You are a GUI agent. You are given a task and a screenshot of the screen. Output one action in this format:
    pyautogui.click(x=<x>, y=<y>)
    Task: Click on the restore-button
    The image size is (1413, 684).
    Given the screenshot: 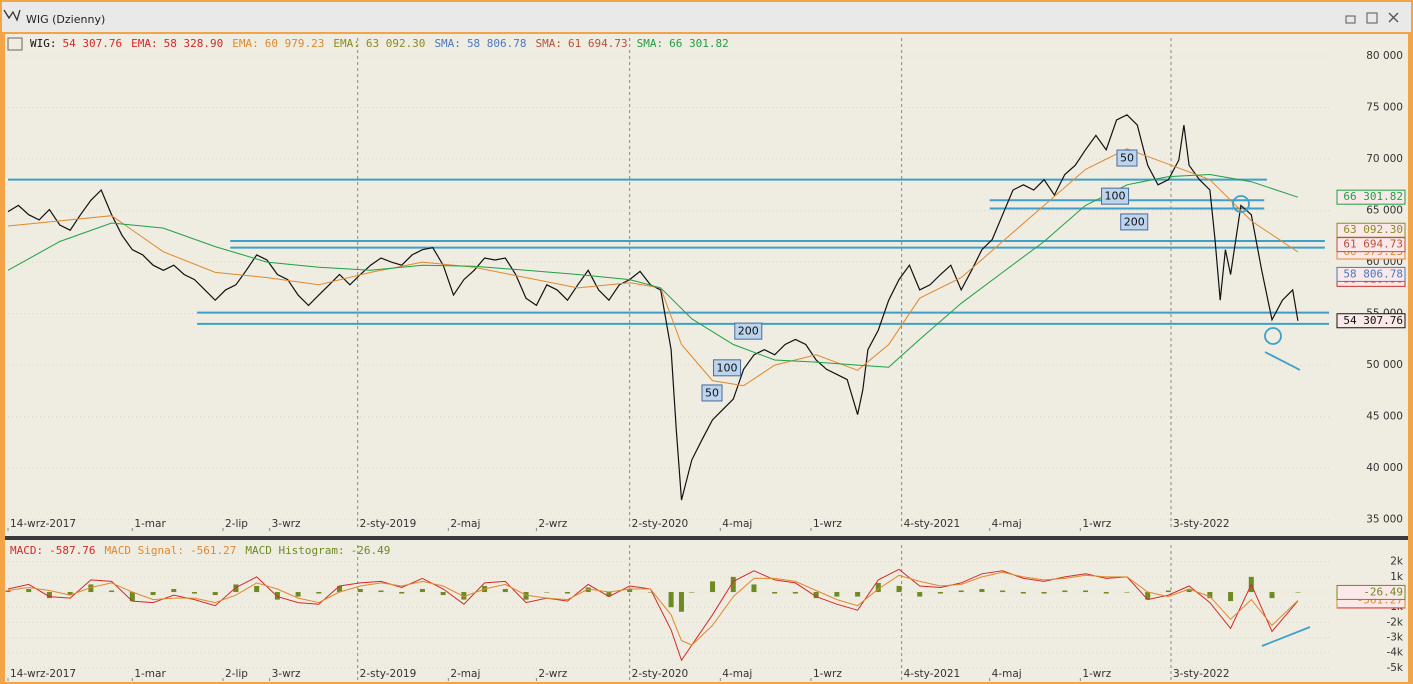 What is the action you would take?
    pyautogui.click(x=1372, y=18)
    